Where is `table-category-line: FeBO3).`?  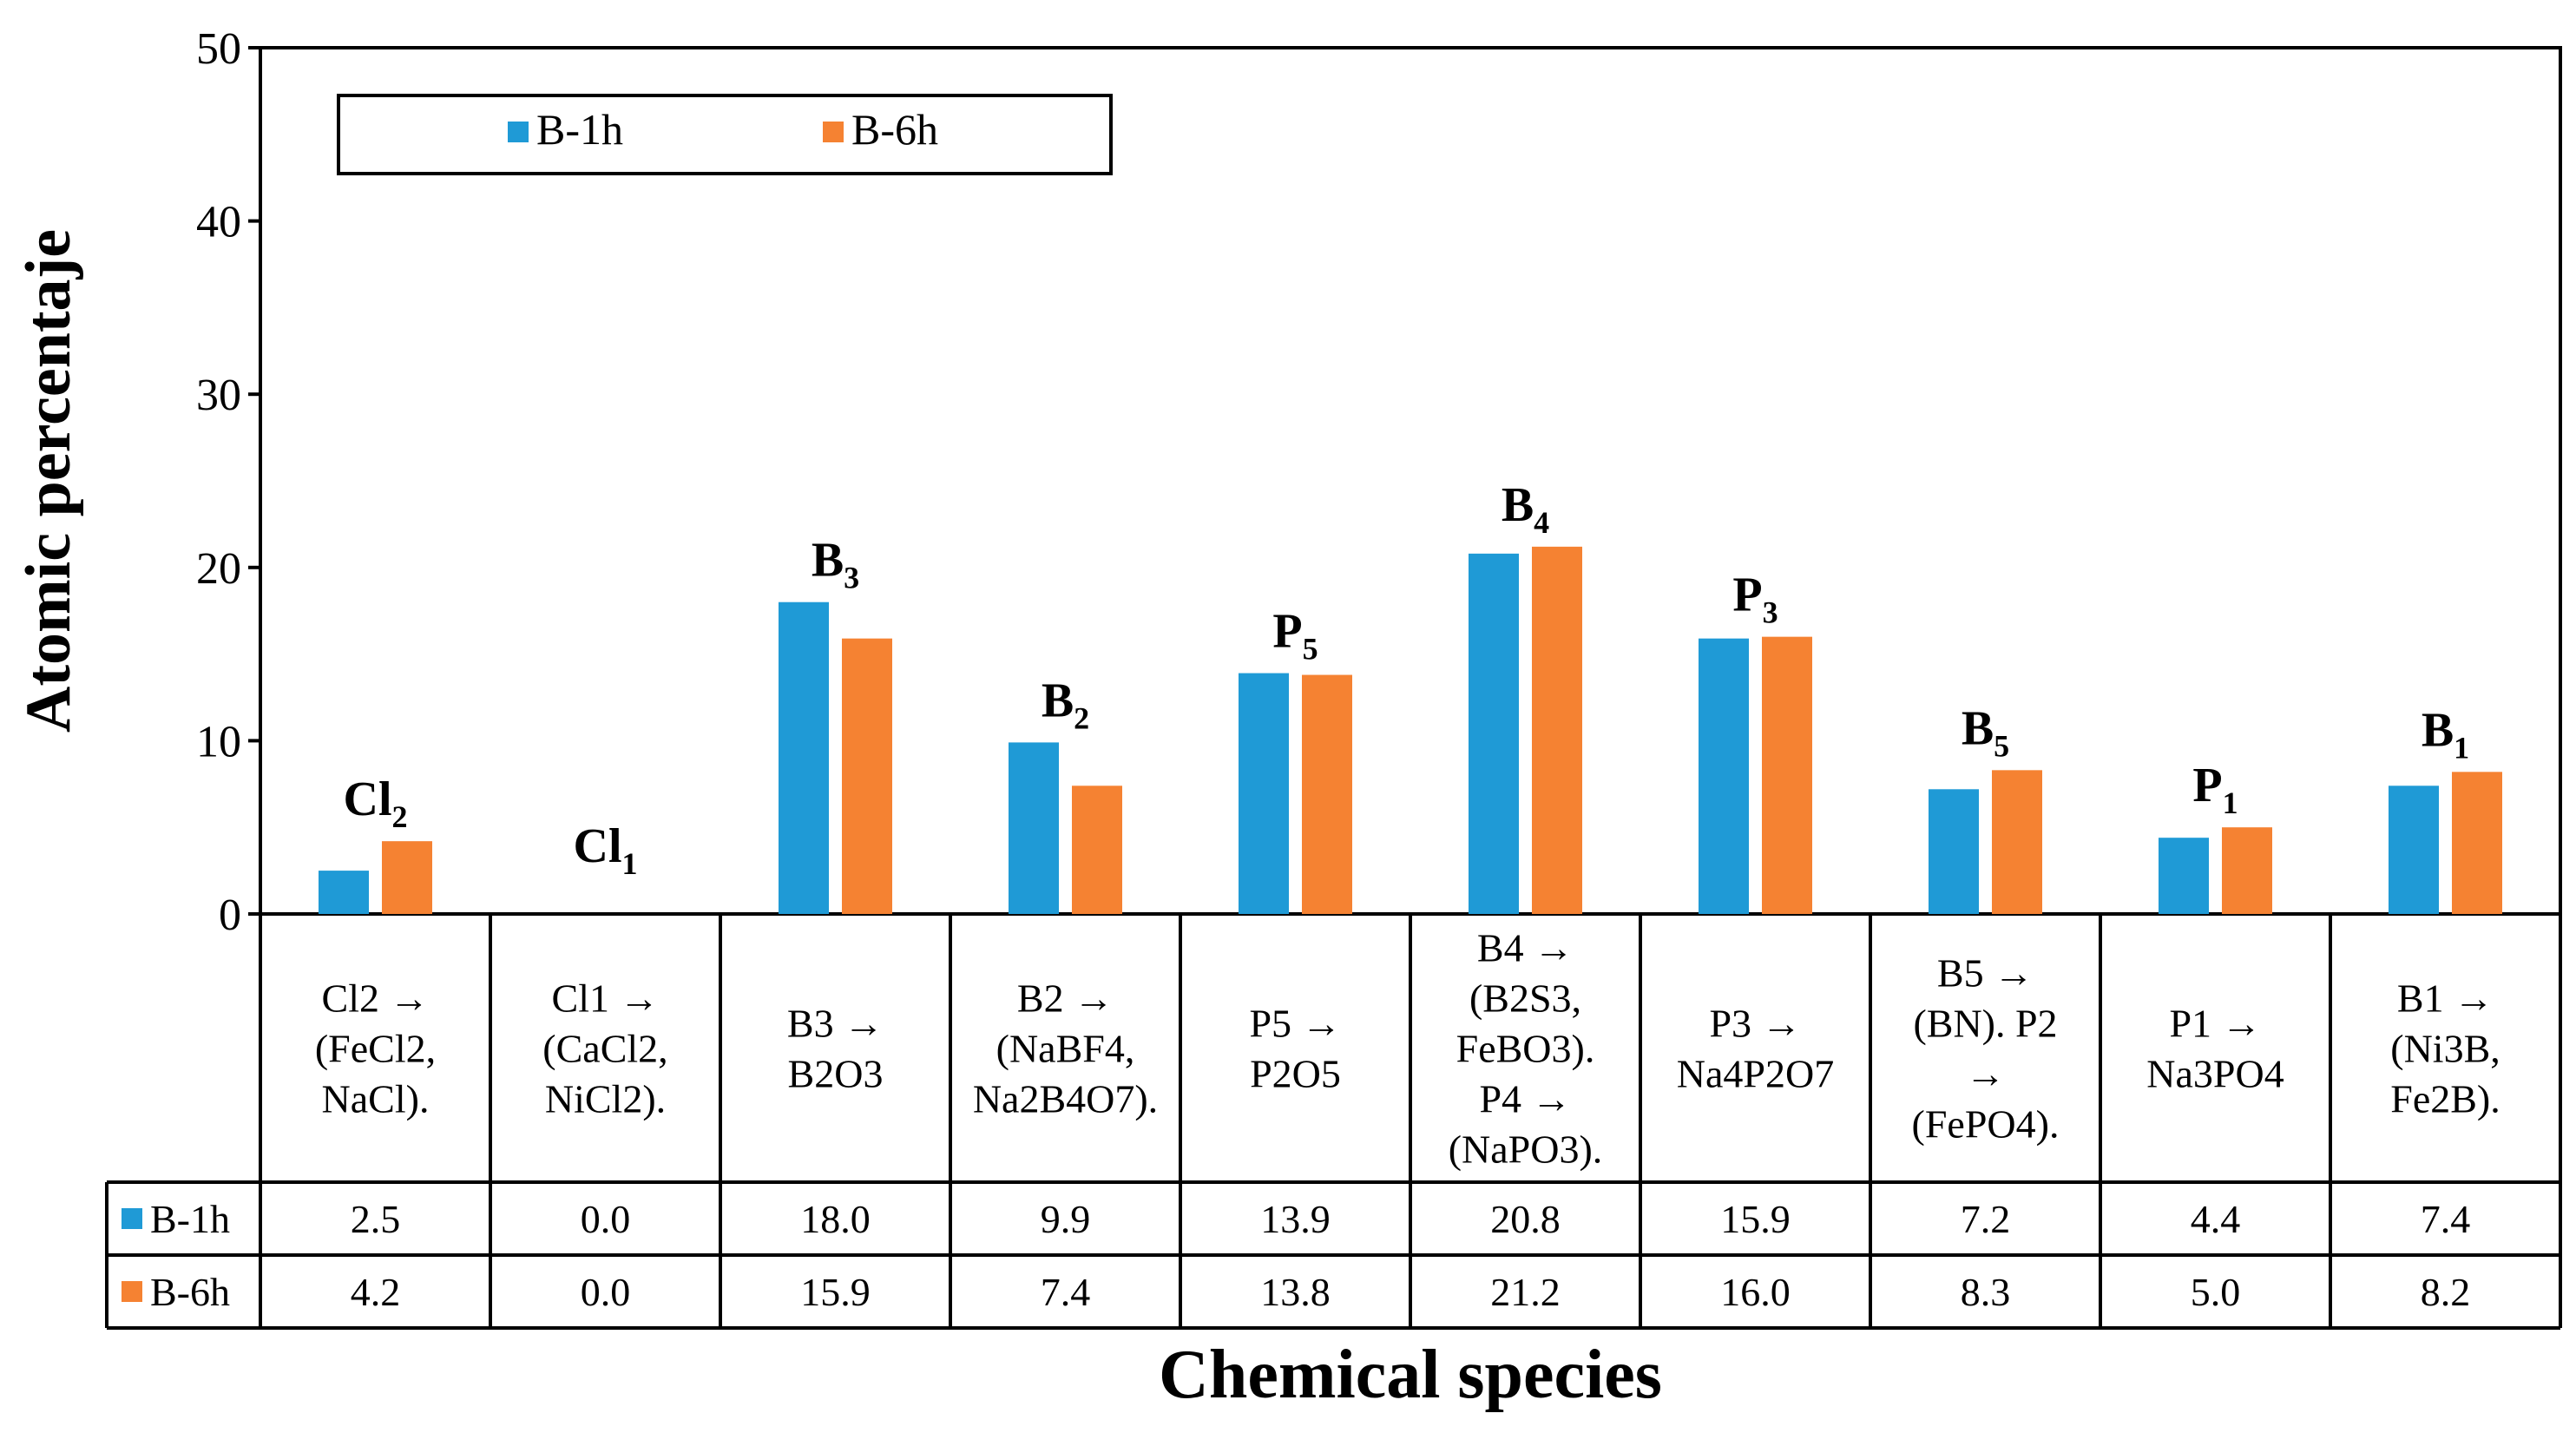 table-category-line: FeBO3). is located at coordinates (1525, 1049).